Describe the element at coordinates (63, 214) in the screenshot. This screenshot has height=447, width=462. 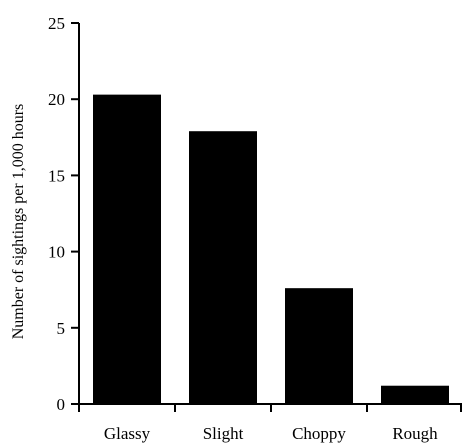
I see `y-ticks-group: 0 5 10 15 20 25` at that location.